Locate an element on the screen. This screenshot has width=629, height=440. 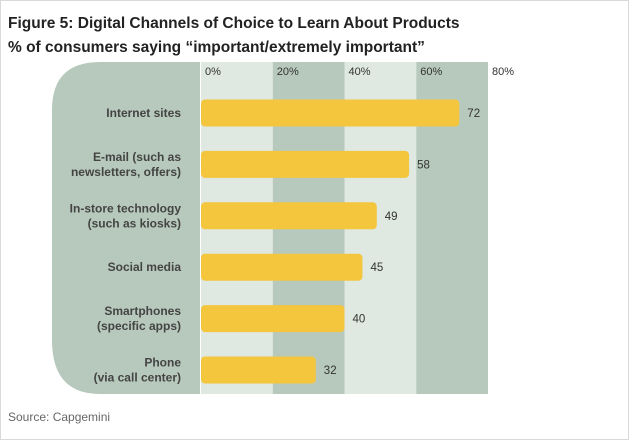
category-label-line: Phone is located at coordinates (162, 363).